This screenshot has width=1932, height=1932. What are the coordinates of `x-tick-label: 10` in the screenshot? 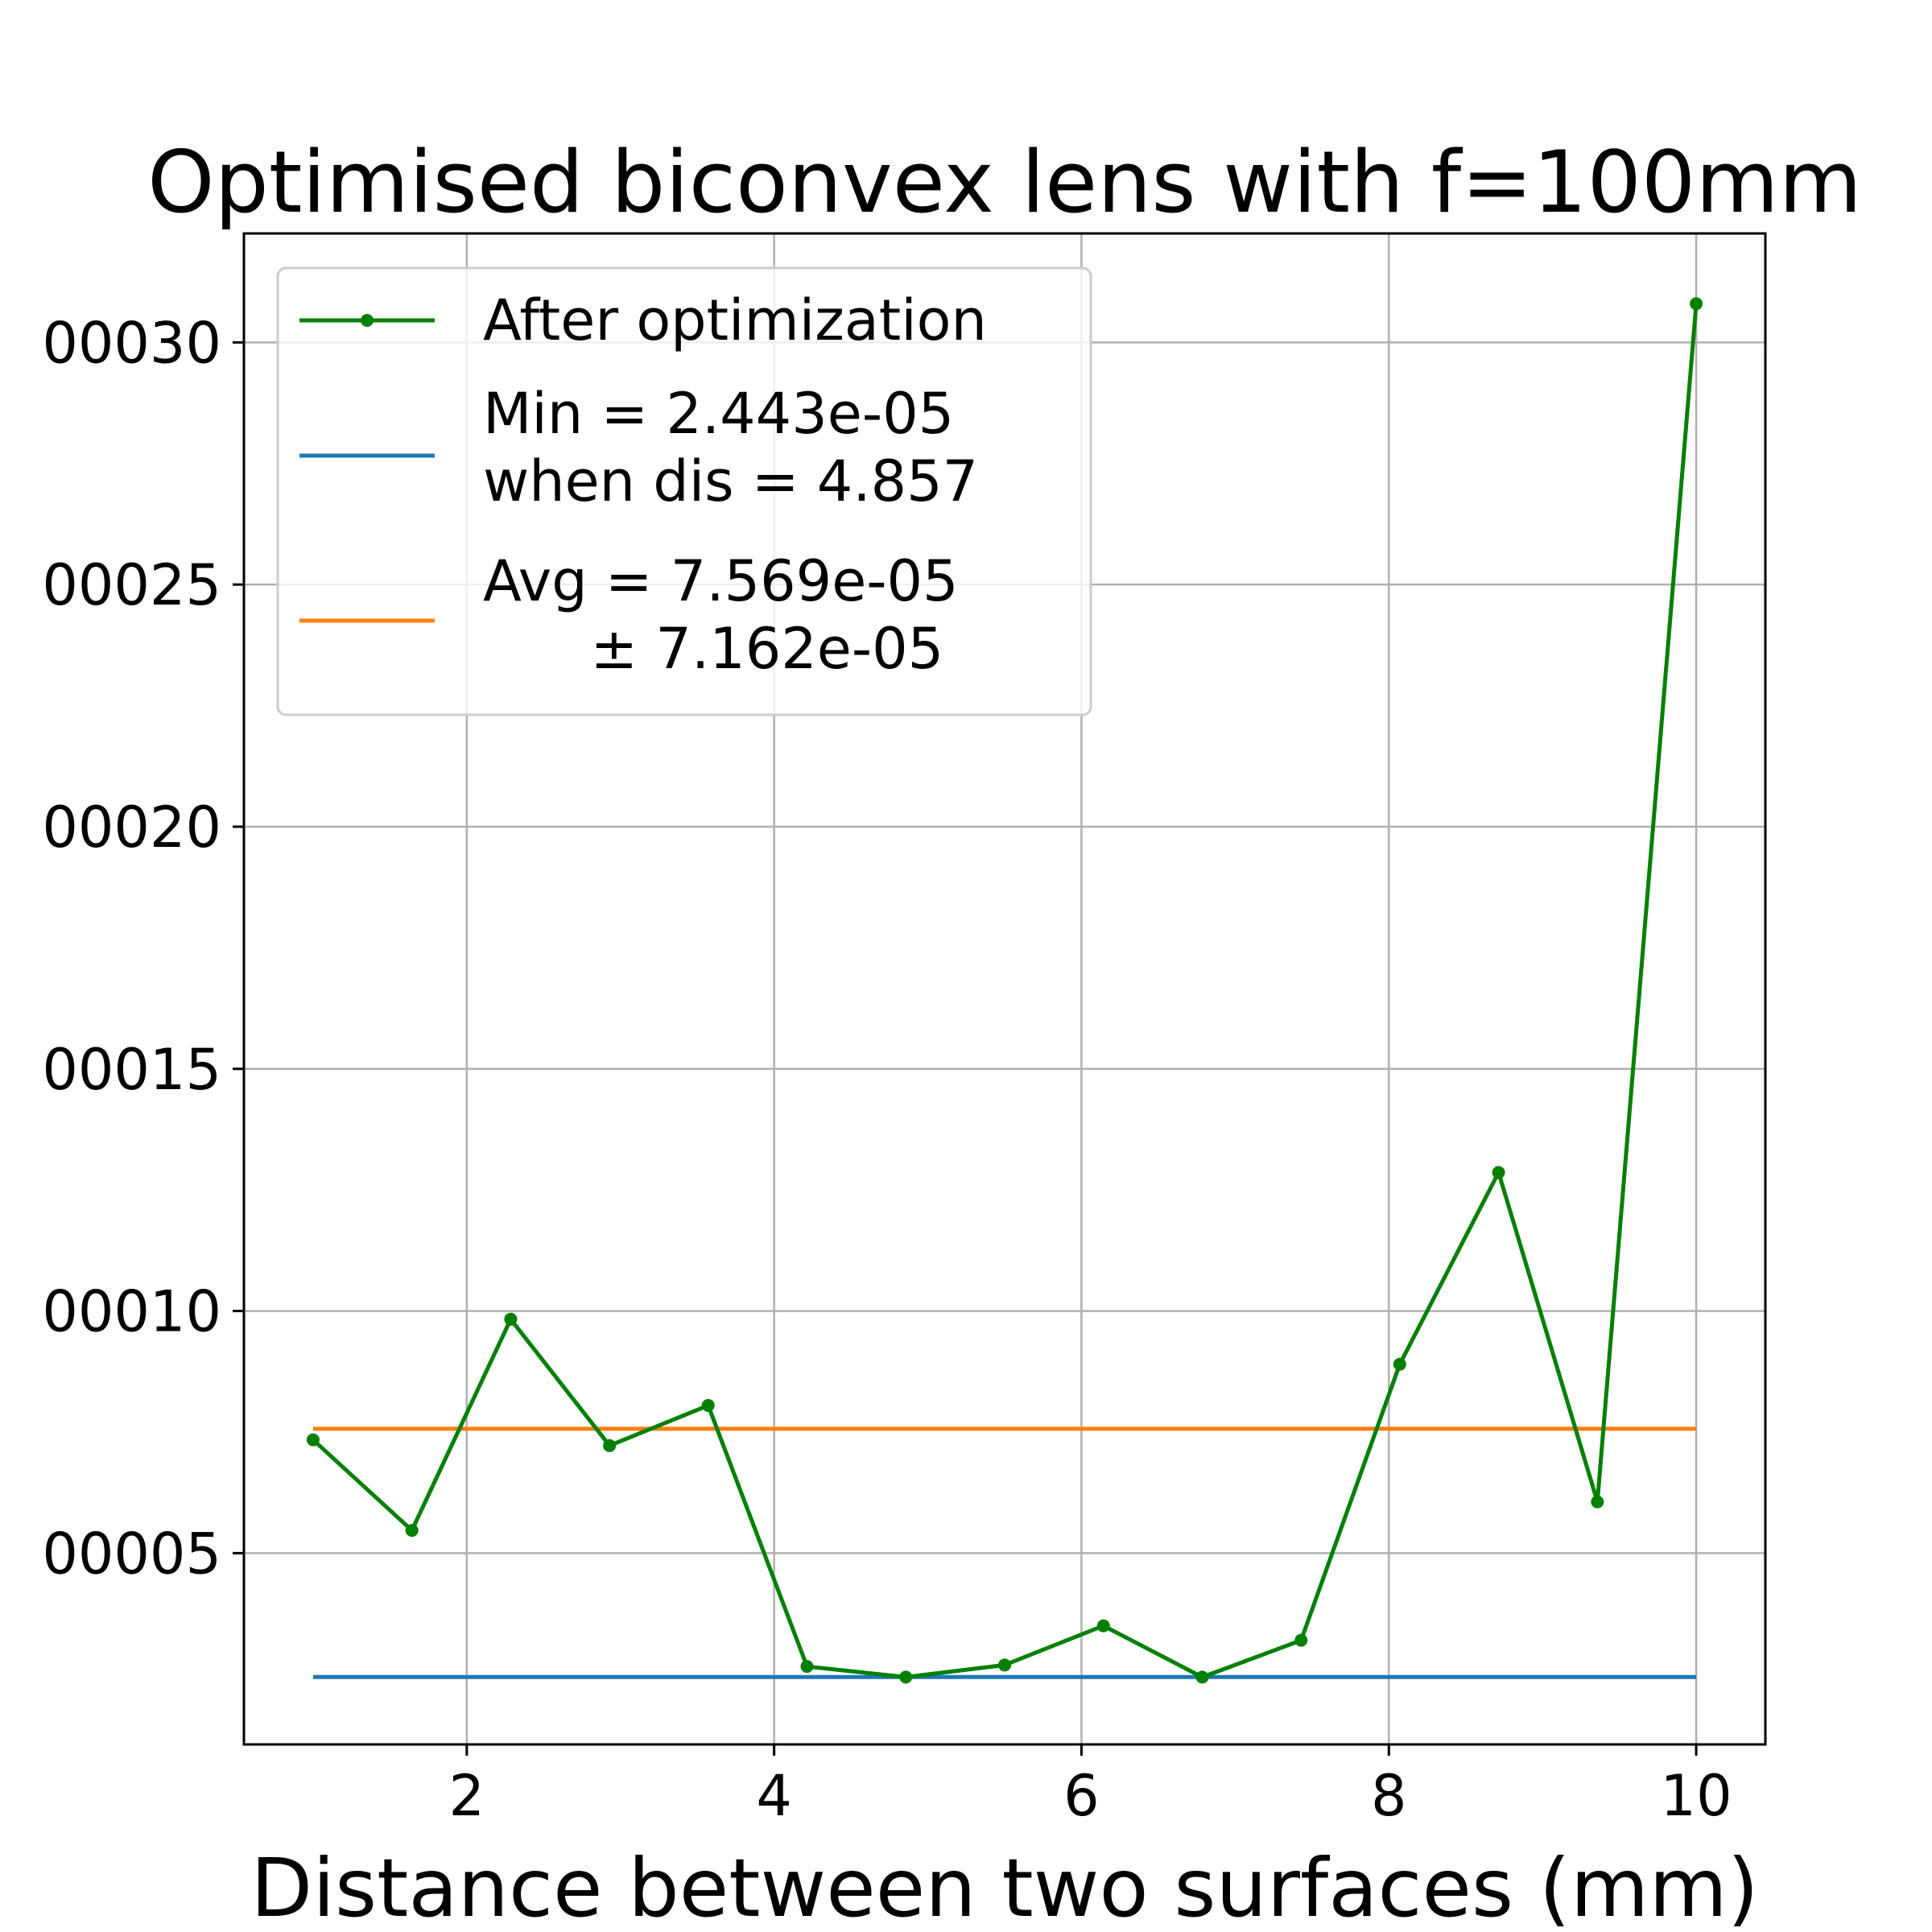 It's located at (1696, 1796).